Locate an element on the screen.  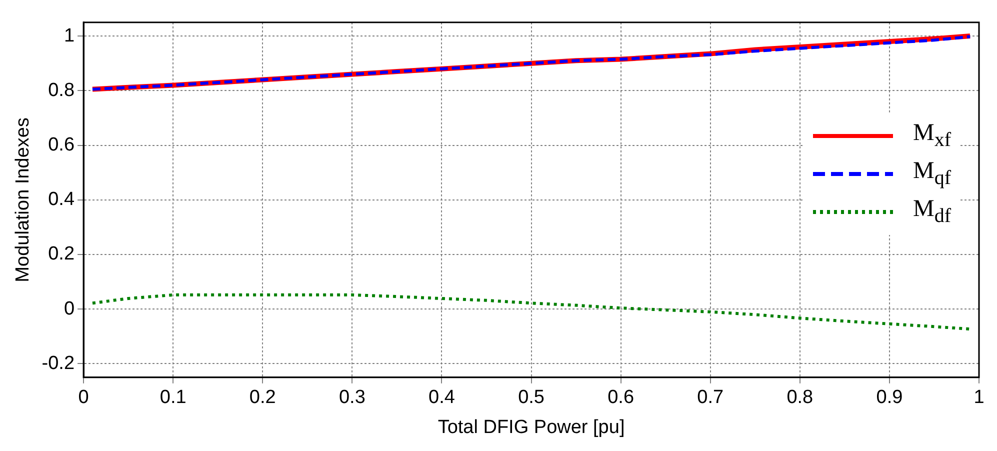
x-tick-label: 0.1 is located at coordinates (173, 397).